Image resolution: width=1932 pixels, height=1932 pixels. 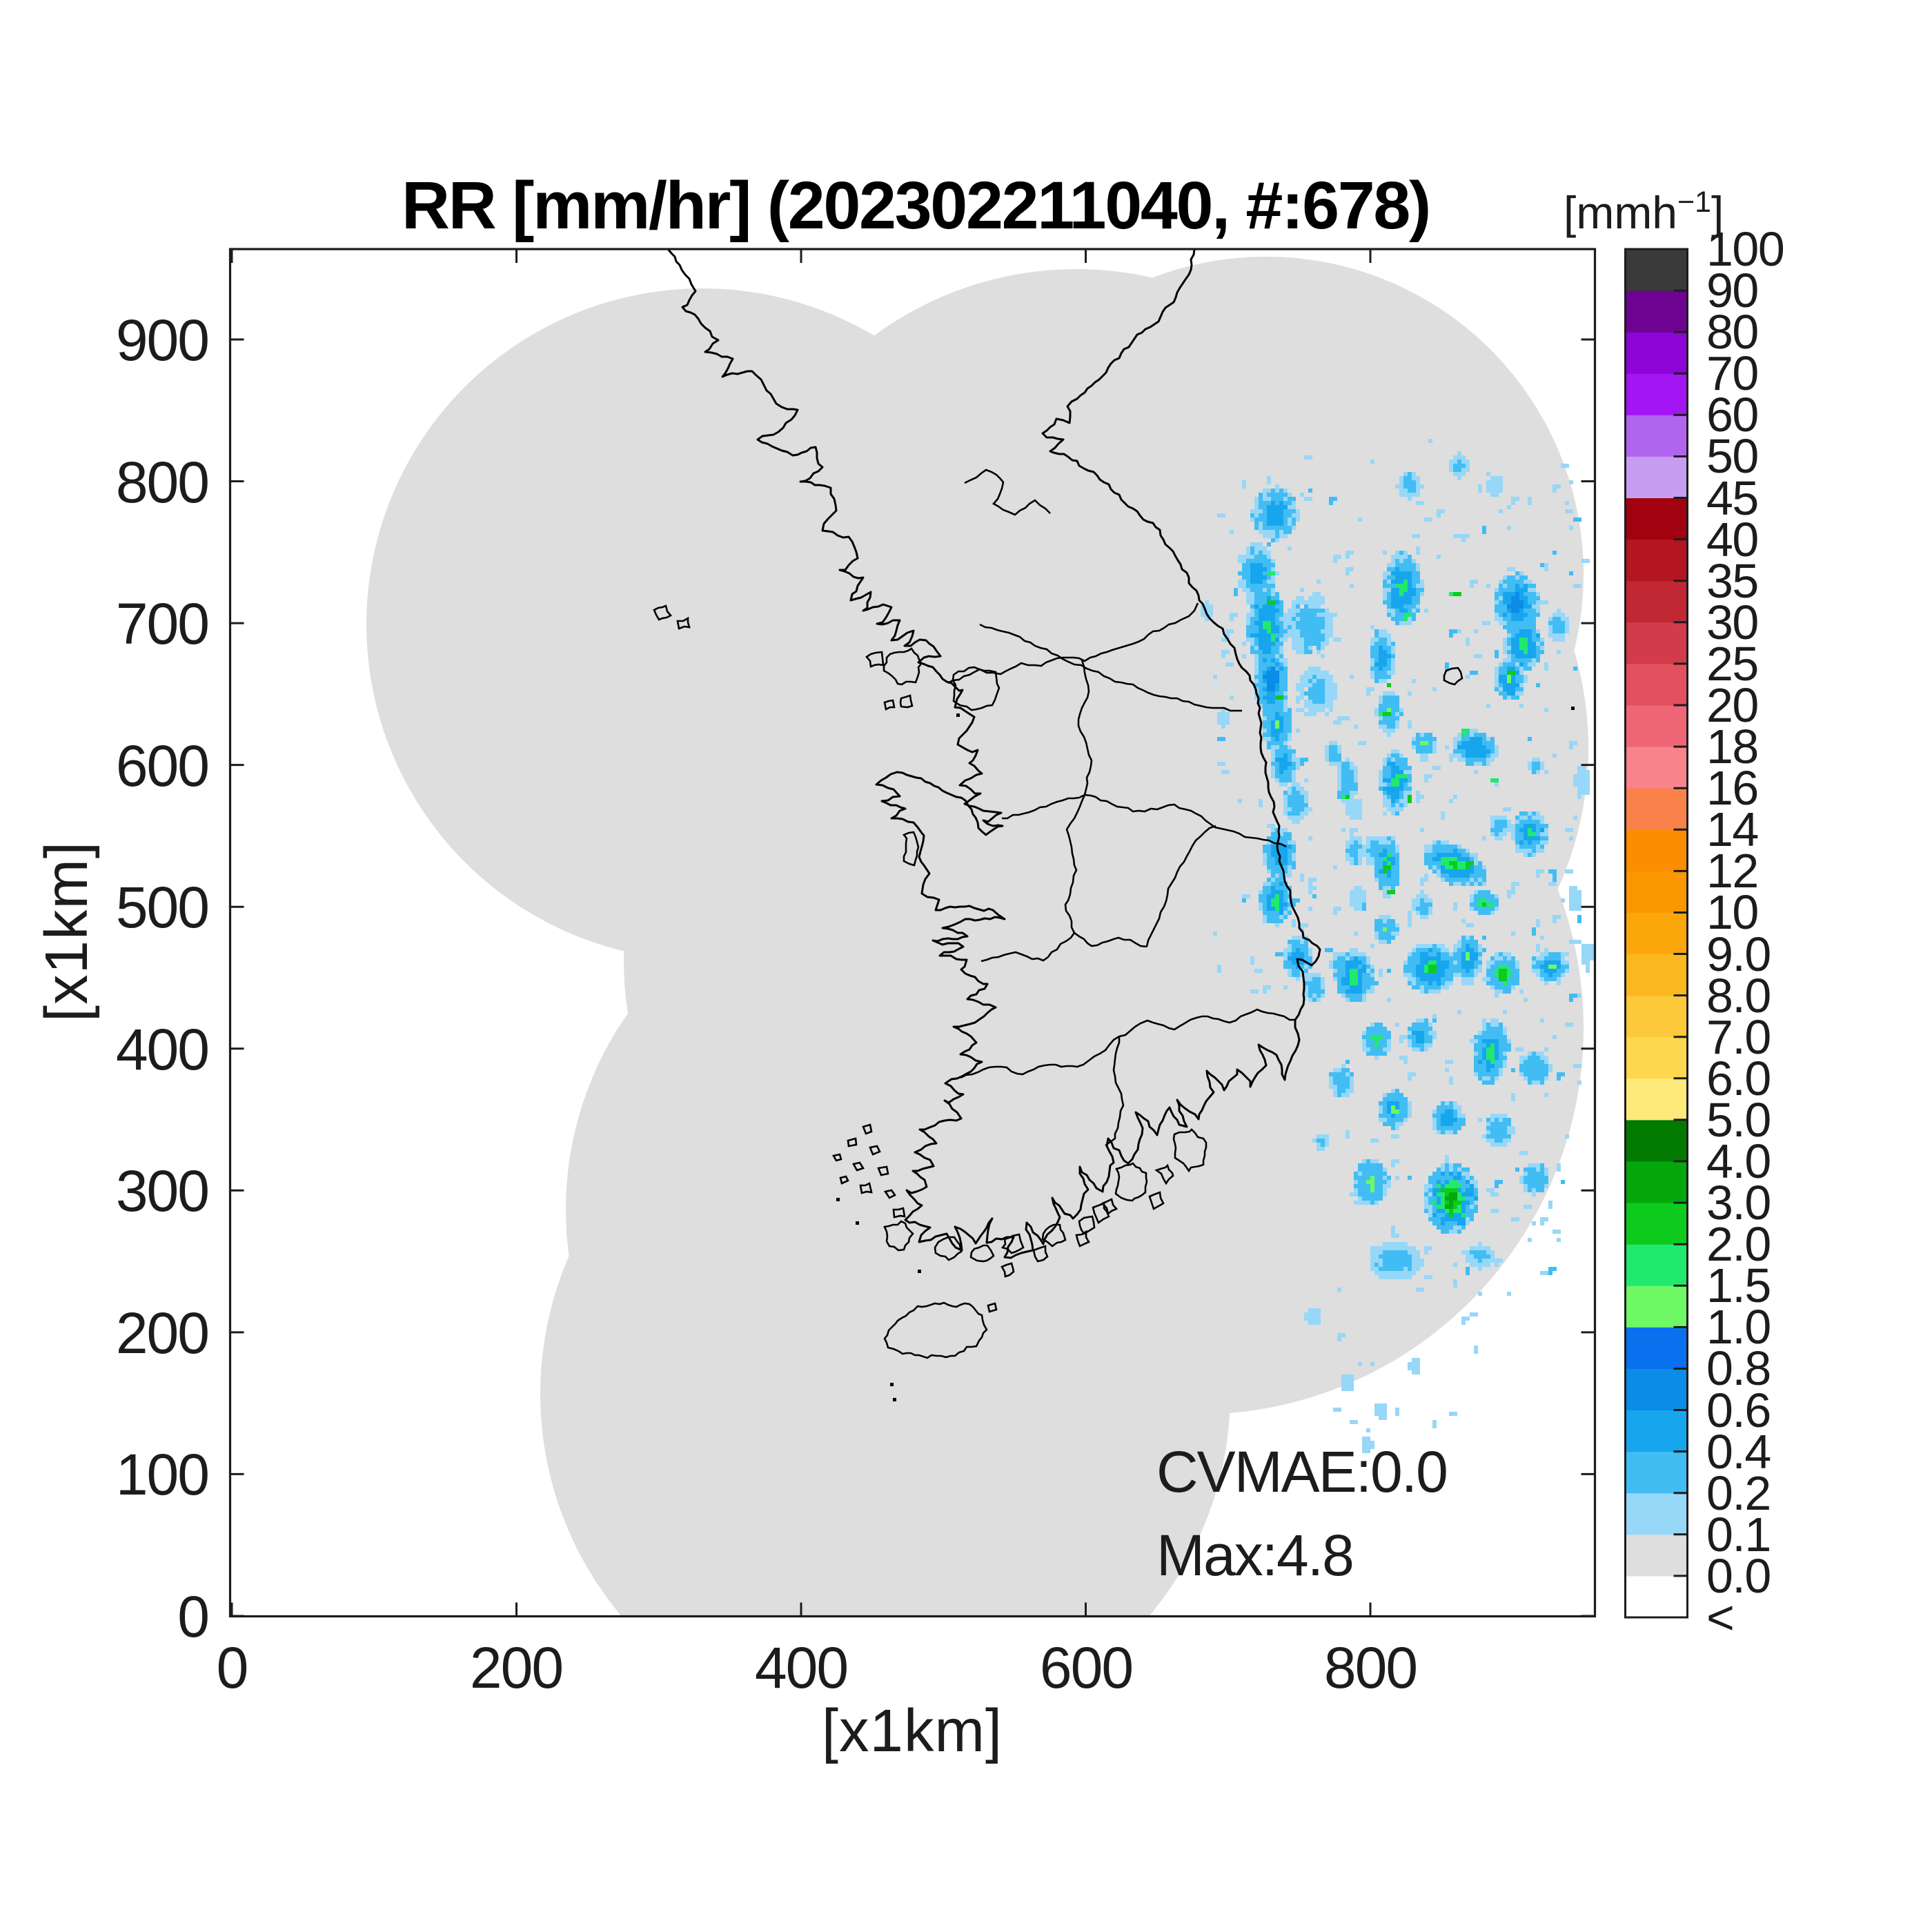 What do you see at coordinates (1738, 1368) in the screenshot?
I see `svg-text: 0.8` at bounding box center [1738, 1368].